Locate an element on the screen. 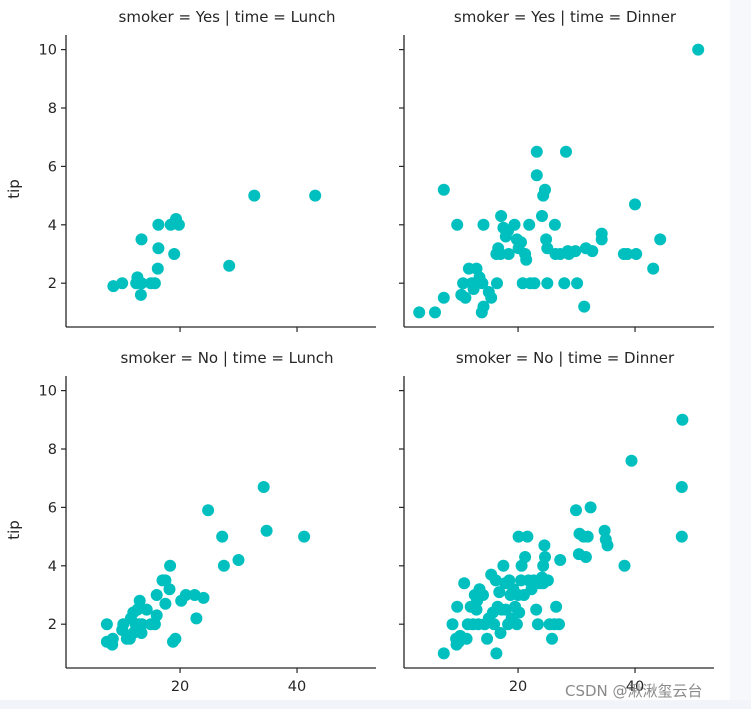  page-margin-strip is located at coordinates (740, 354).